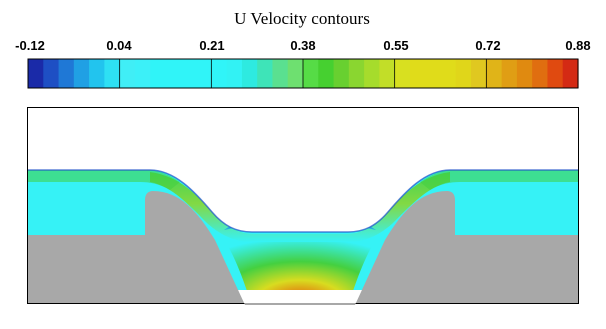 The height and width of the screenshot is (329, 606). I want to click on tick-label: 0.38, so click(302, 45).